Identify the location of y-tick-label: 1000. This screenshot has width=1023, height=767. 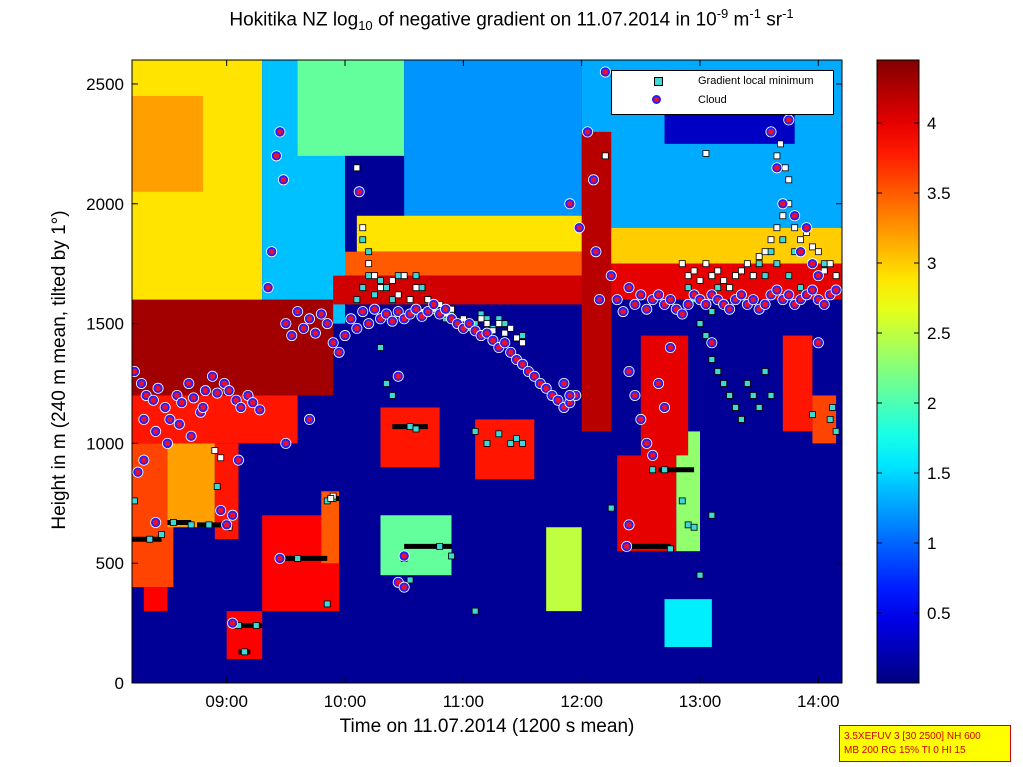
(105, 443).